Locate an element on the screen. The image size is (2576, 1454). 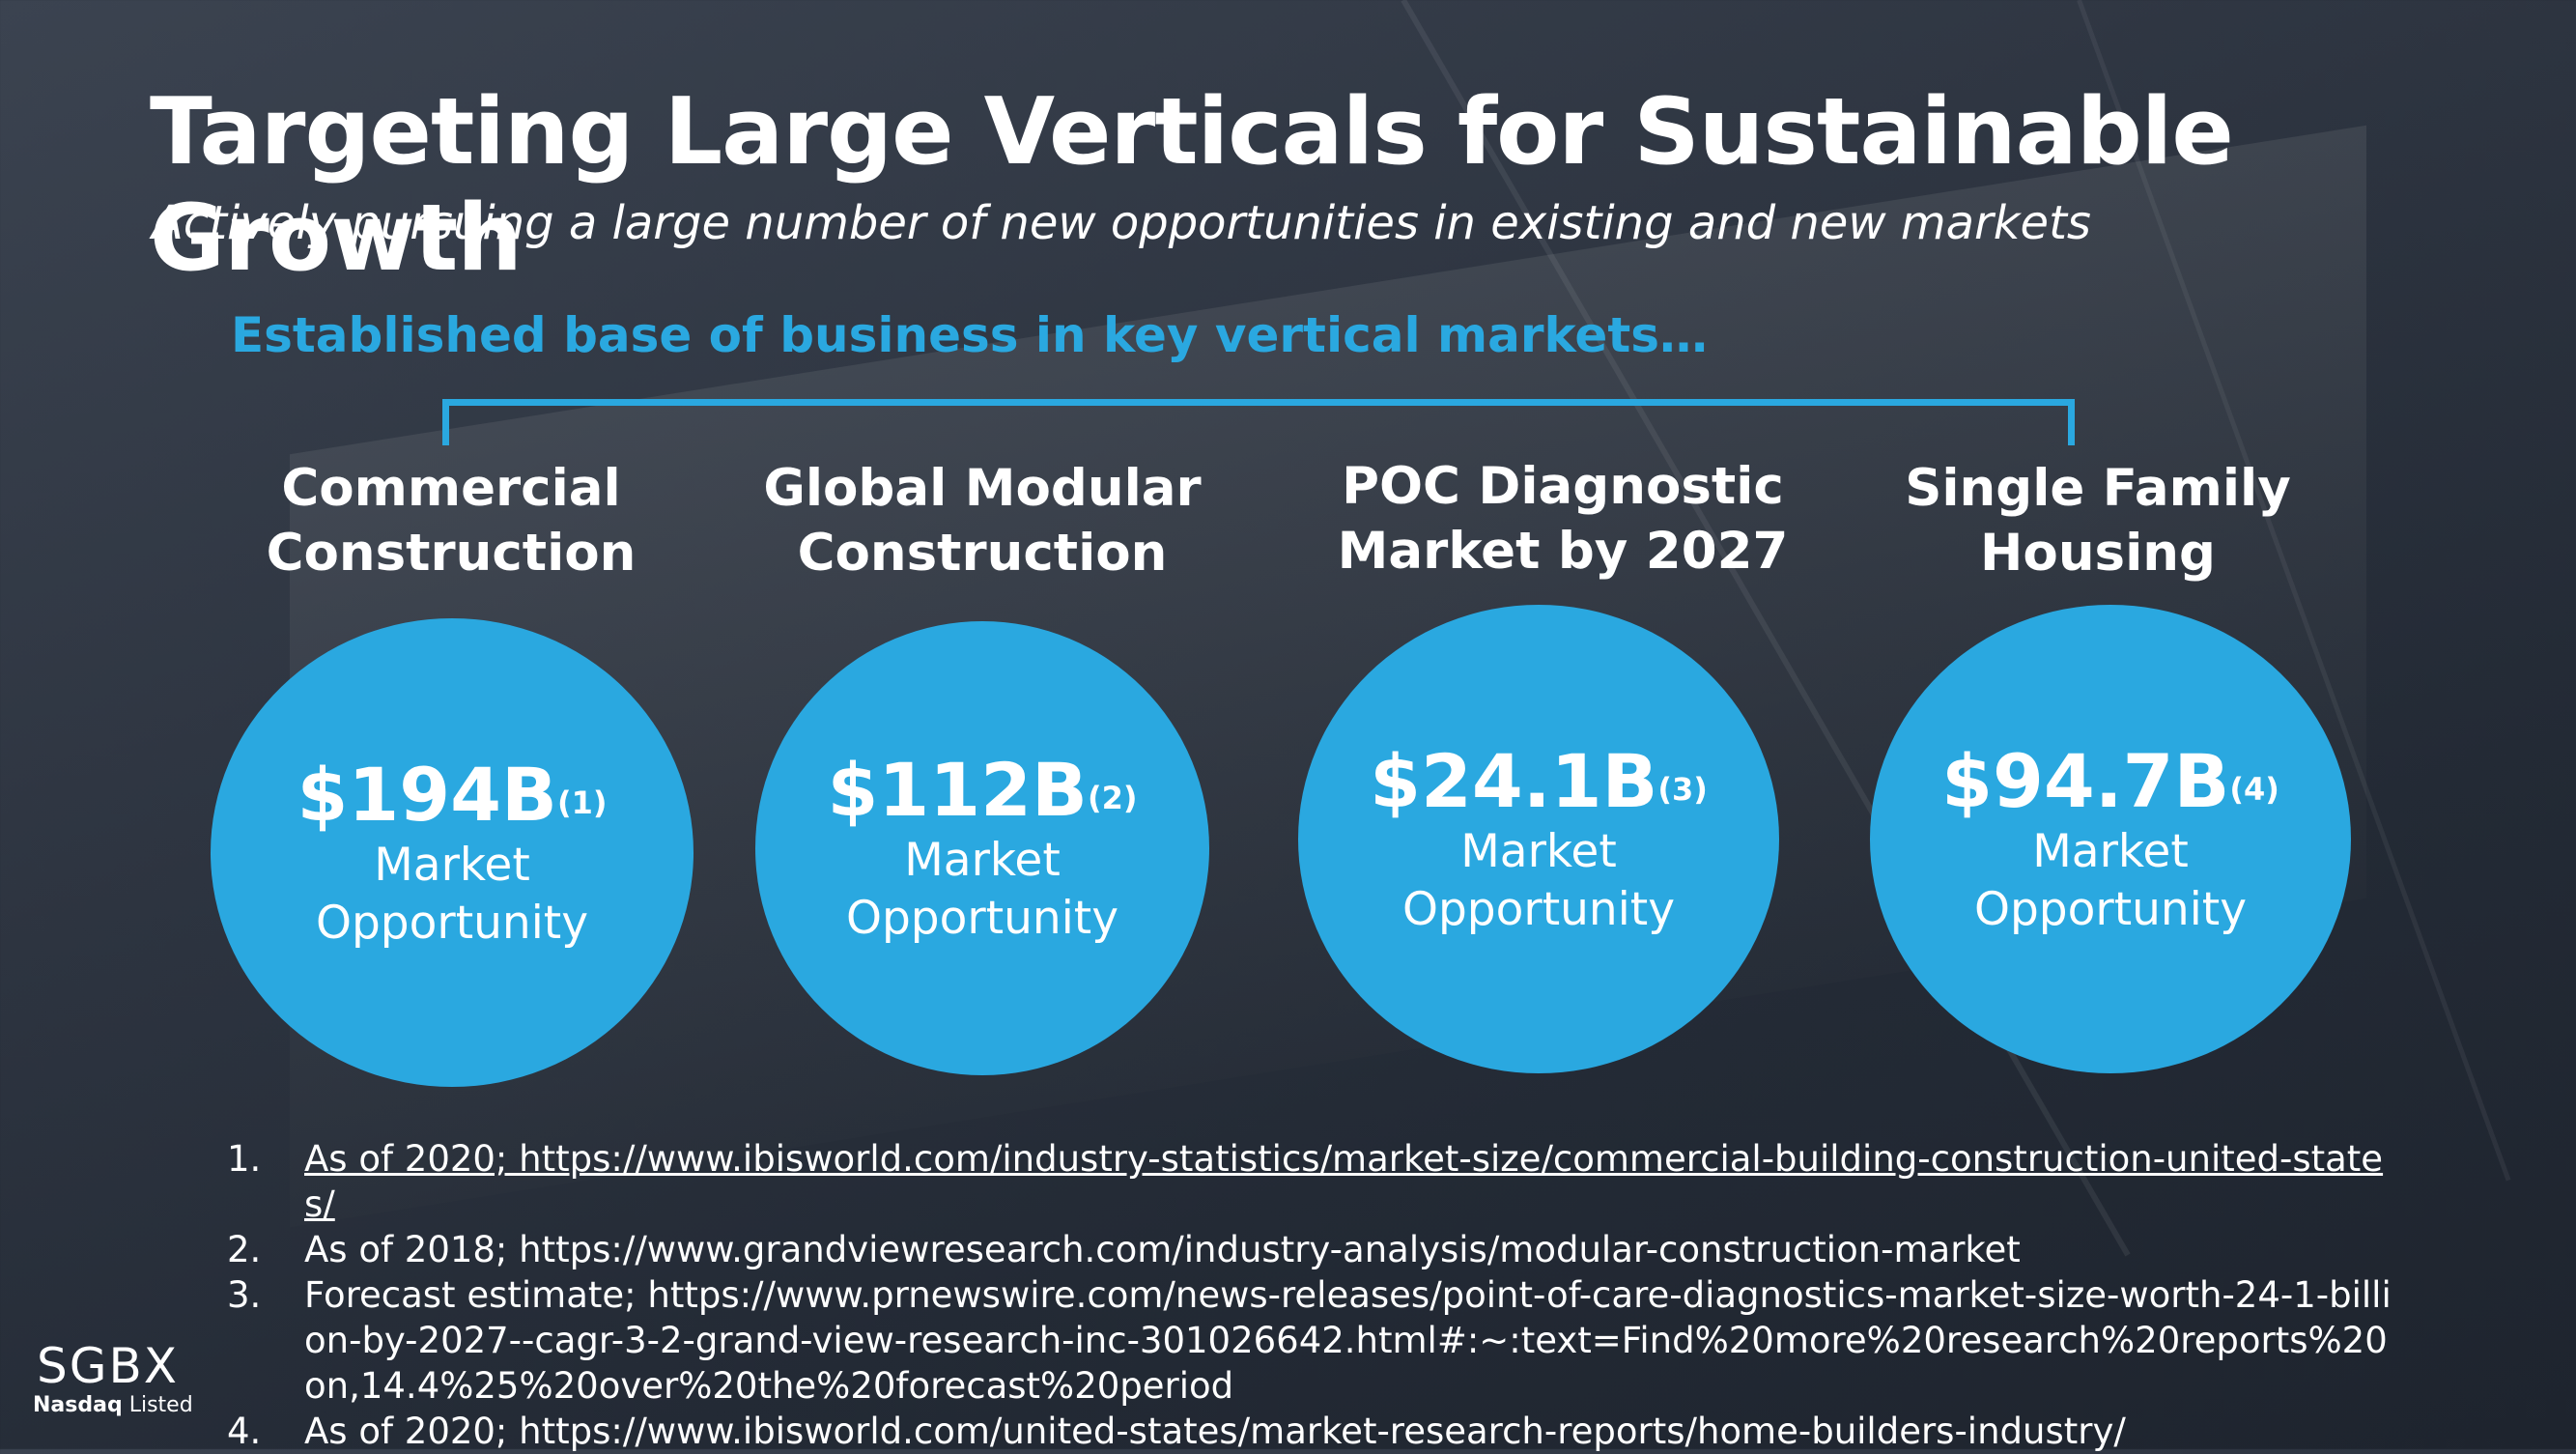
footnote-number: 4. is located at coordinates (244, 1431).